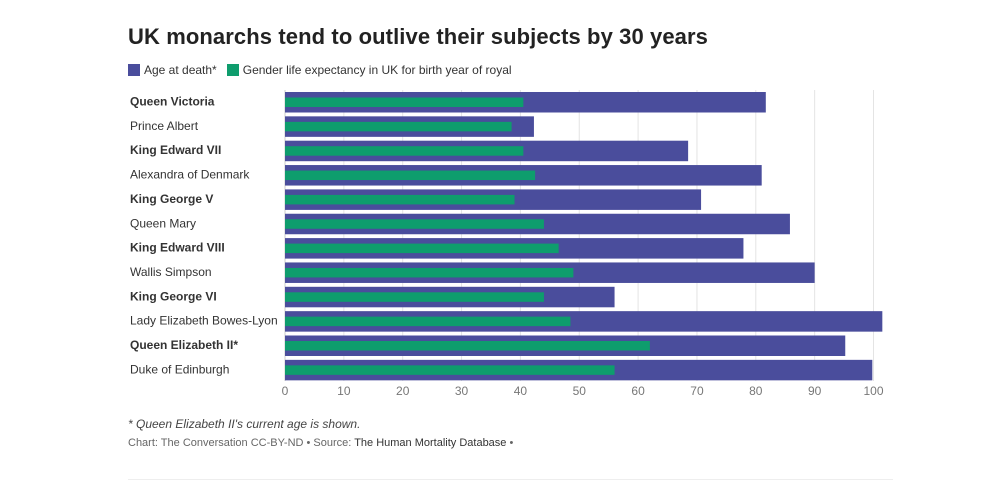  I want to click on legend-swatch-life-expectancy, so click(232, 70).